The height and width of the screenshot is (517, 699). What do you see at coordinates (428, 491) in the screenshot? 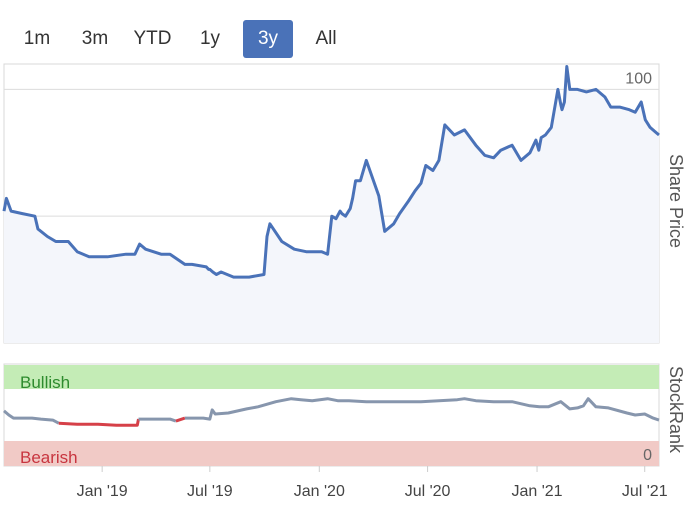
I see `x-tick-label: Jul '20` at bounding box center [428, 491].